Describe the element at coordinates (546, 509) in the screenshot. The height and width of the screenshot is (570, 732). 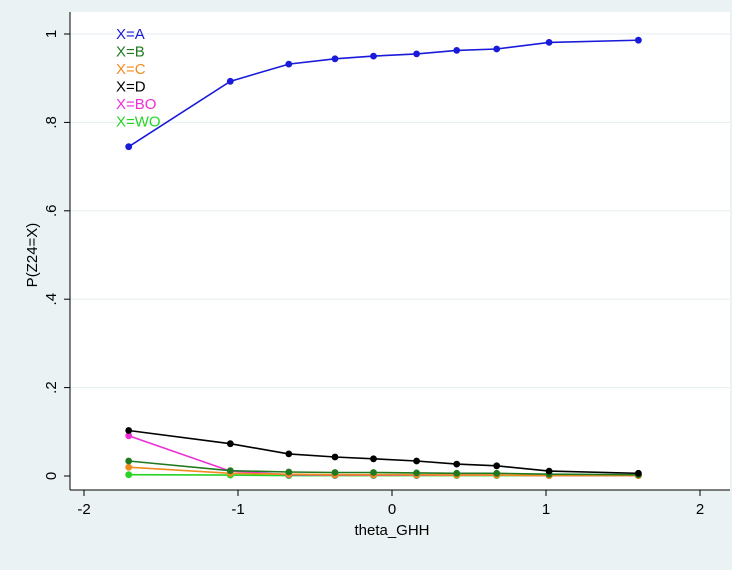
I see `x-tick-label: 1` at that location.